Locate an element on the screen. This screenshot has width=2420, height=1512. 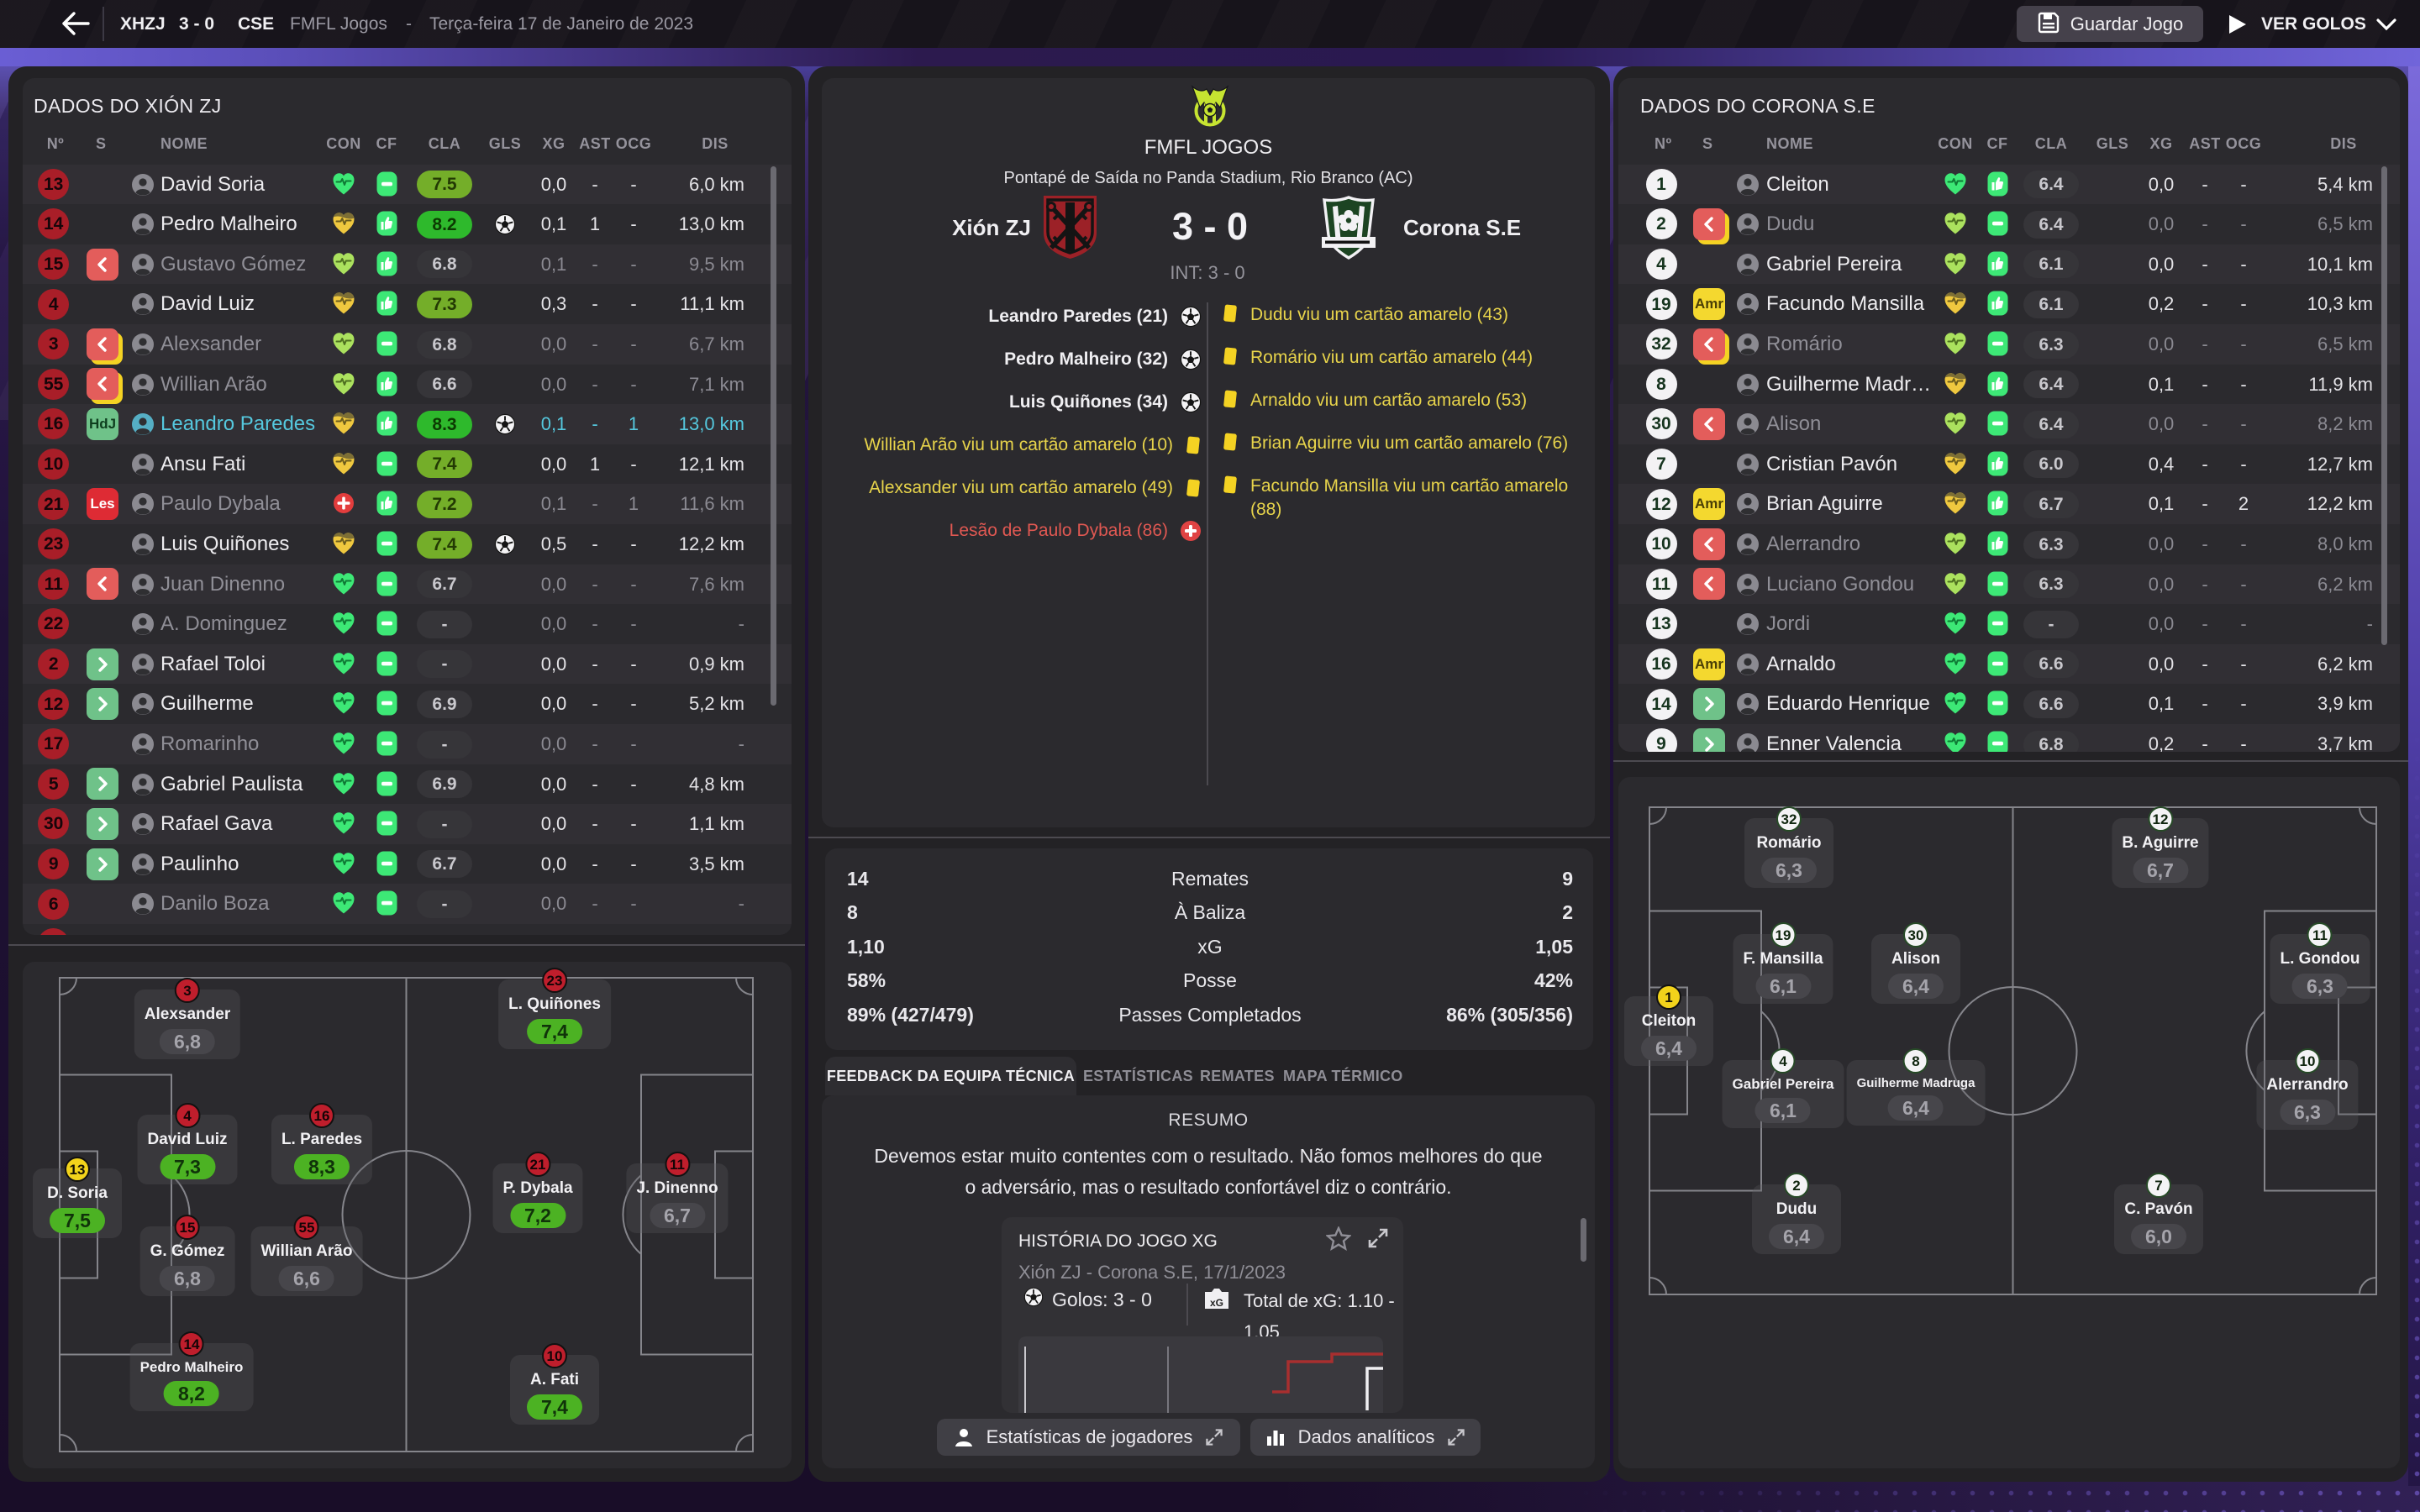
svg-text: xG is located at coordinates (1216, 1303).